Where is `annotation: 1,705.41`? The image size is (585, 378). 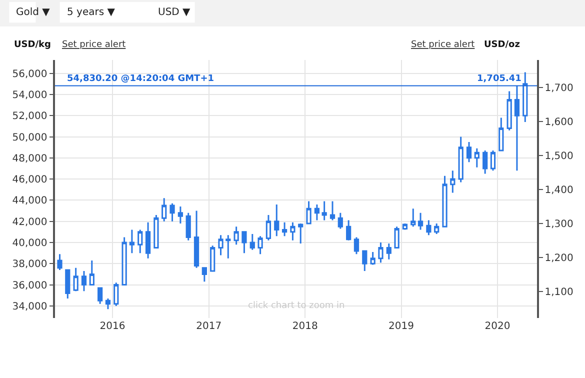
annotation: 1,705.41 is located at coordinates (499, 79).